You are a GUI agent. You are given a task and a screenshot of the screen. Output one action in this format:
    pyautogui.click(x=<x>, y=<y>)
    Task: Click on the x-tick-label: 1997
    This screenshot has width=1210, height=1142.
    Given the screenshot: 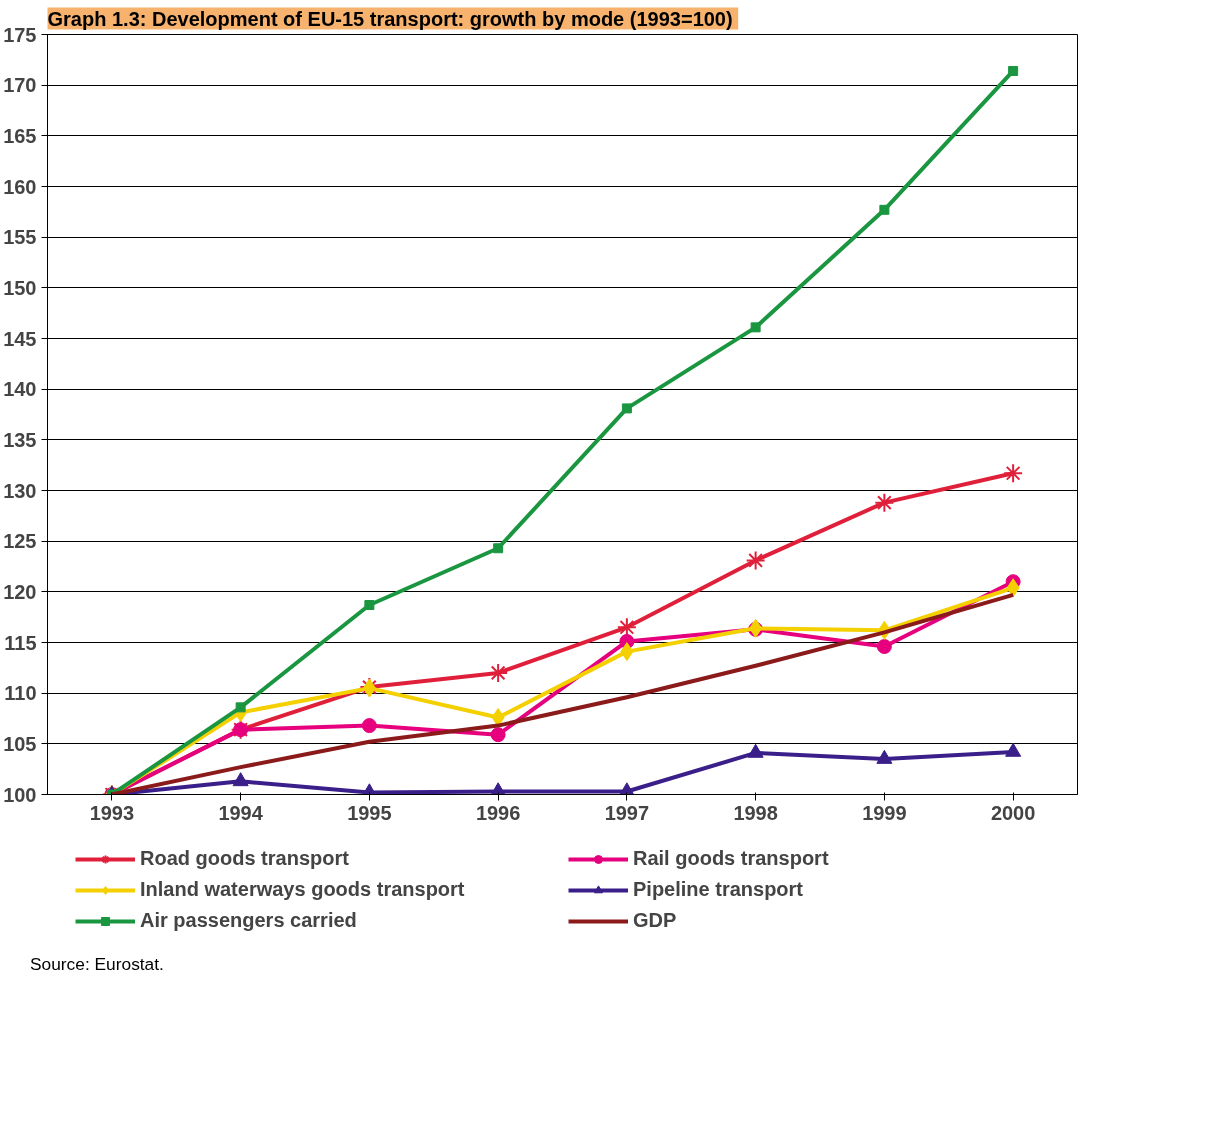 What is the action you would take?
    pyautogui.click(x=627, y=812)
    